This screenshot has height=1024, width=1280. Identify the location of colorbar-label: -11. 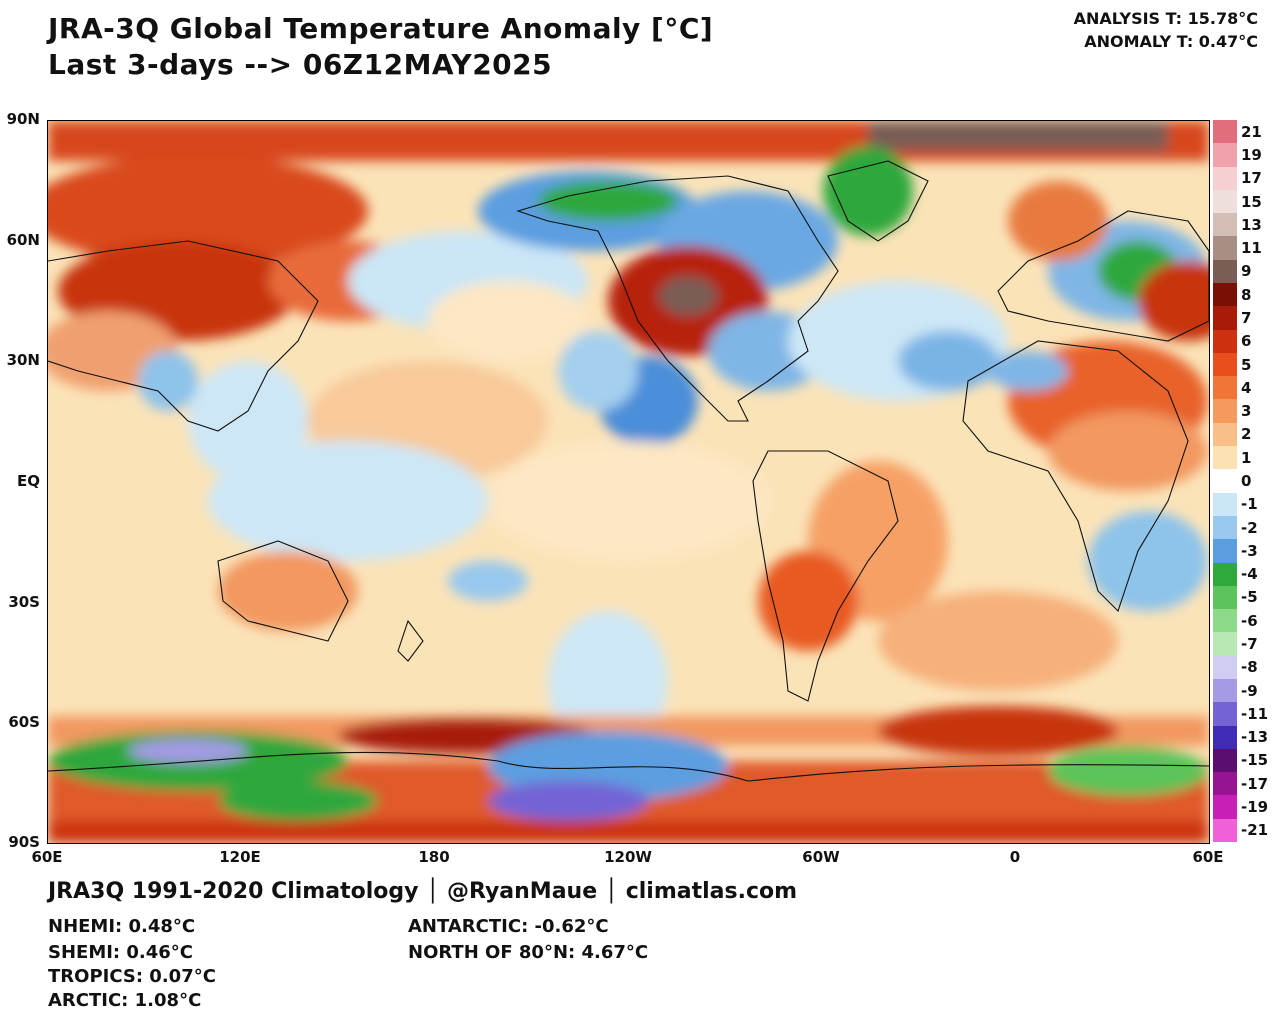
(1255, 713).